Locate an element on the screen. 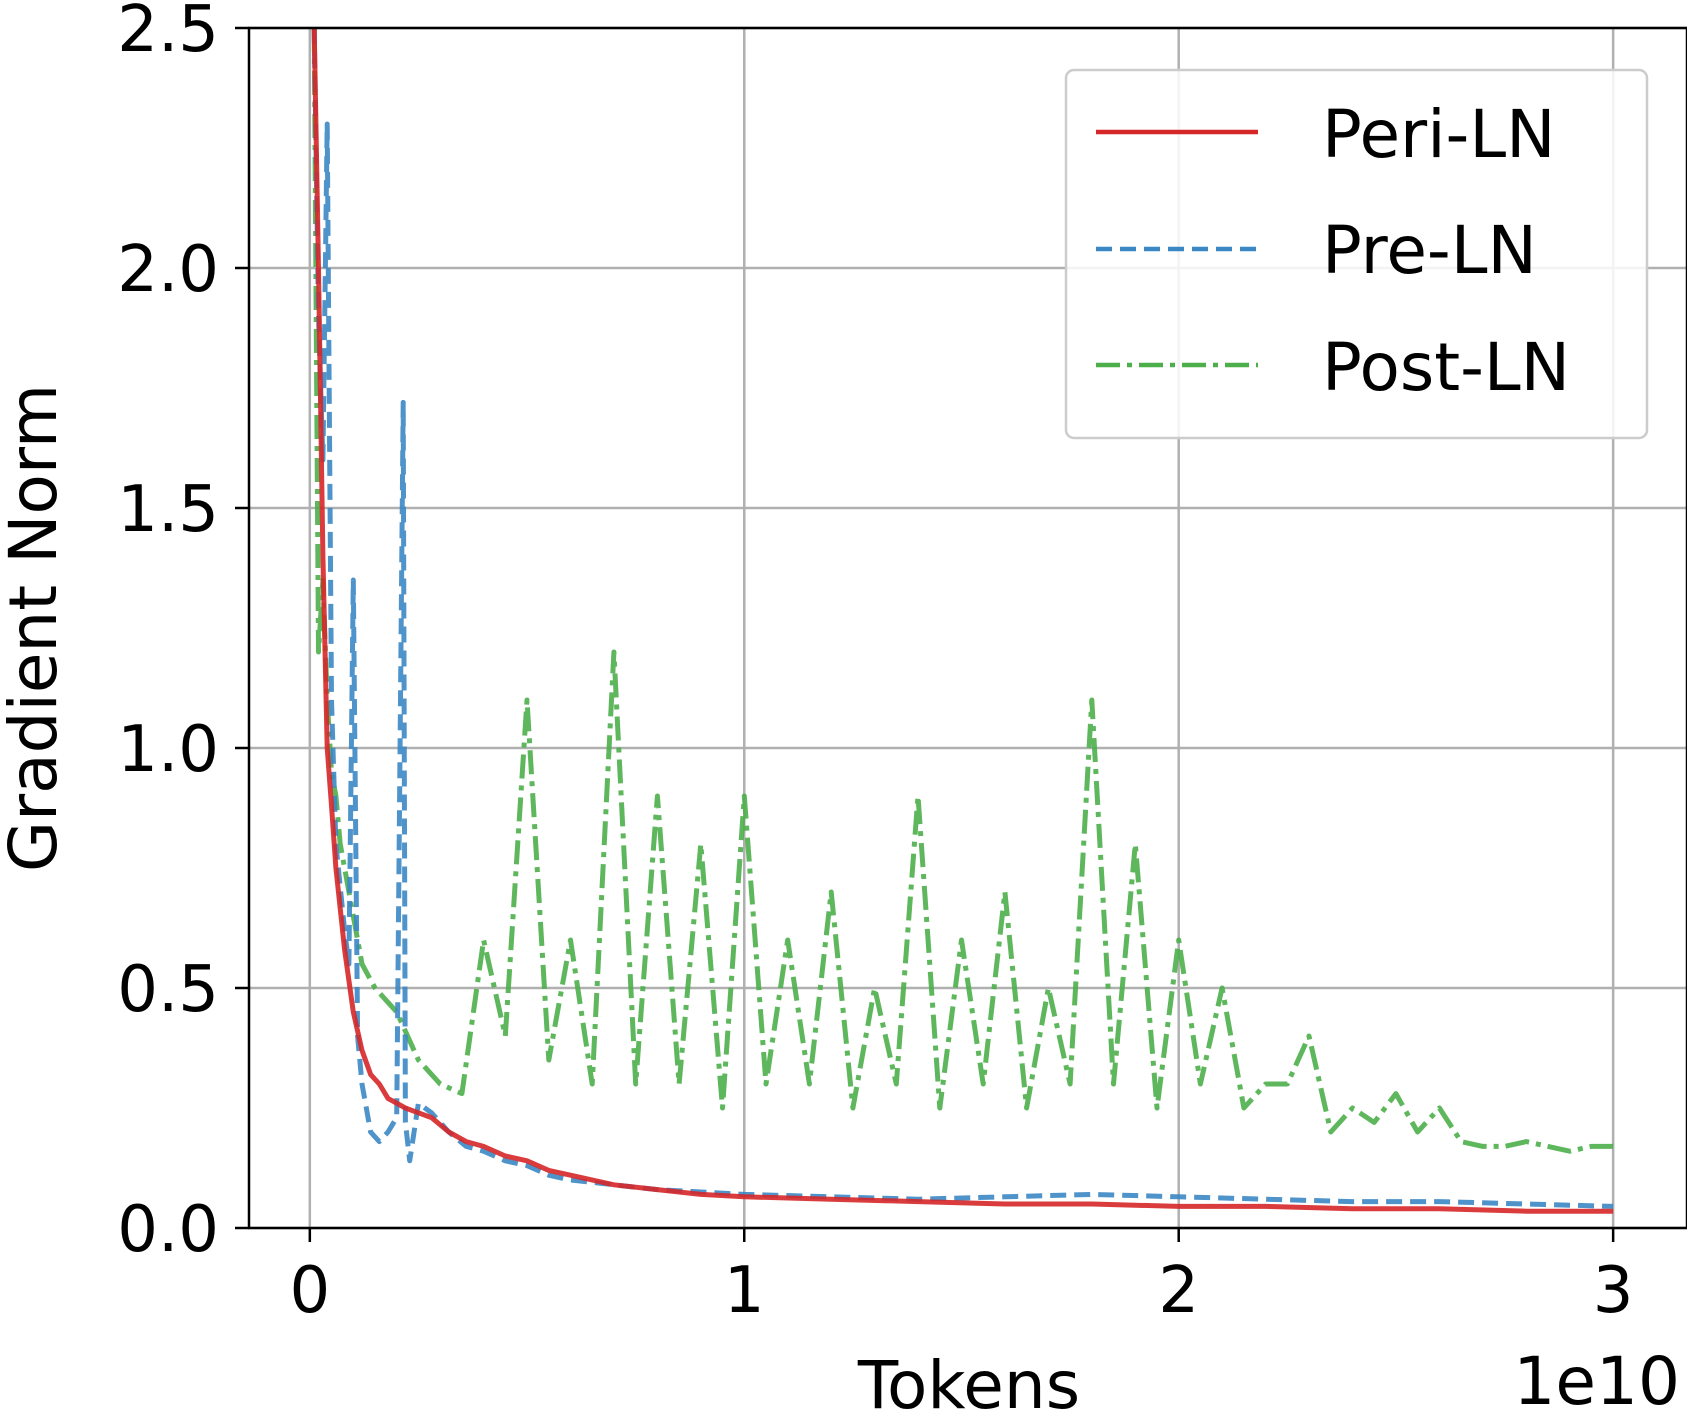  y-tick-label: 1.5 is located at coordinates (168, 510).